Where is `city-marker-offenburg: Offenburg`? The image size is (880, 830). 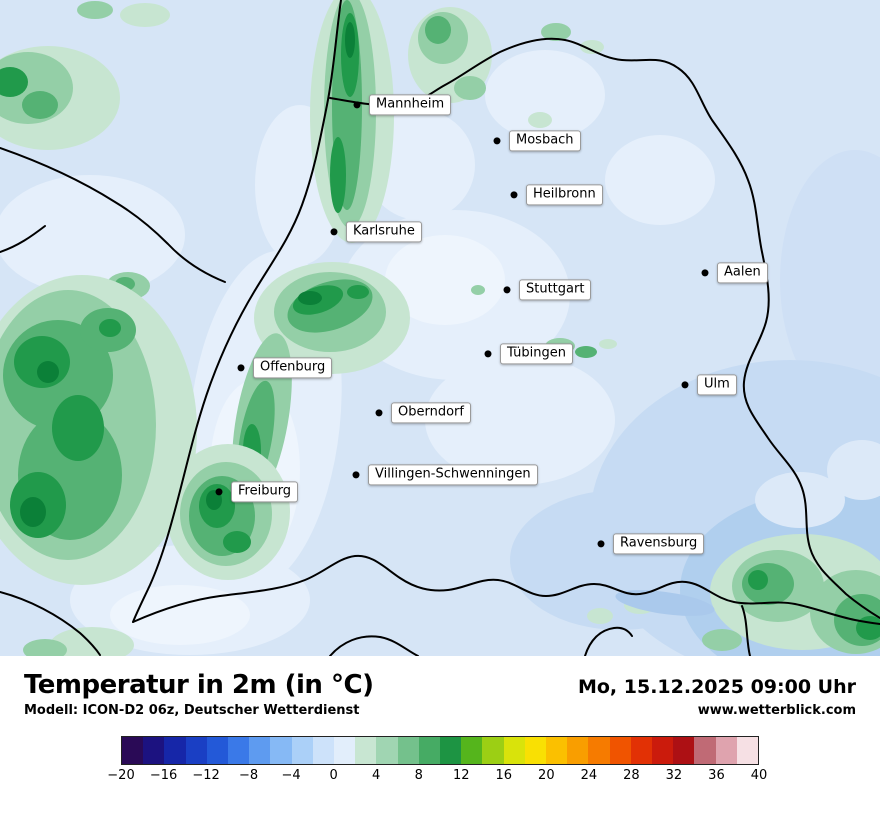
city-marker-offenburg: Offenburg is located at coordinates (285, 368).